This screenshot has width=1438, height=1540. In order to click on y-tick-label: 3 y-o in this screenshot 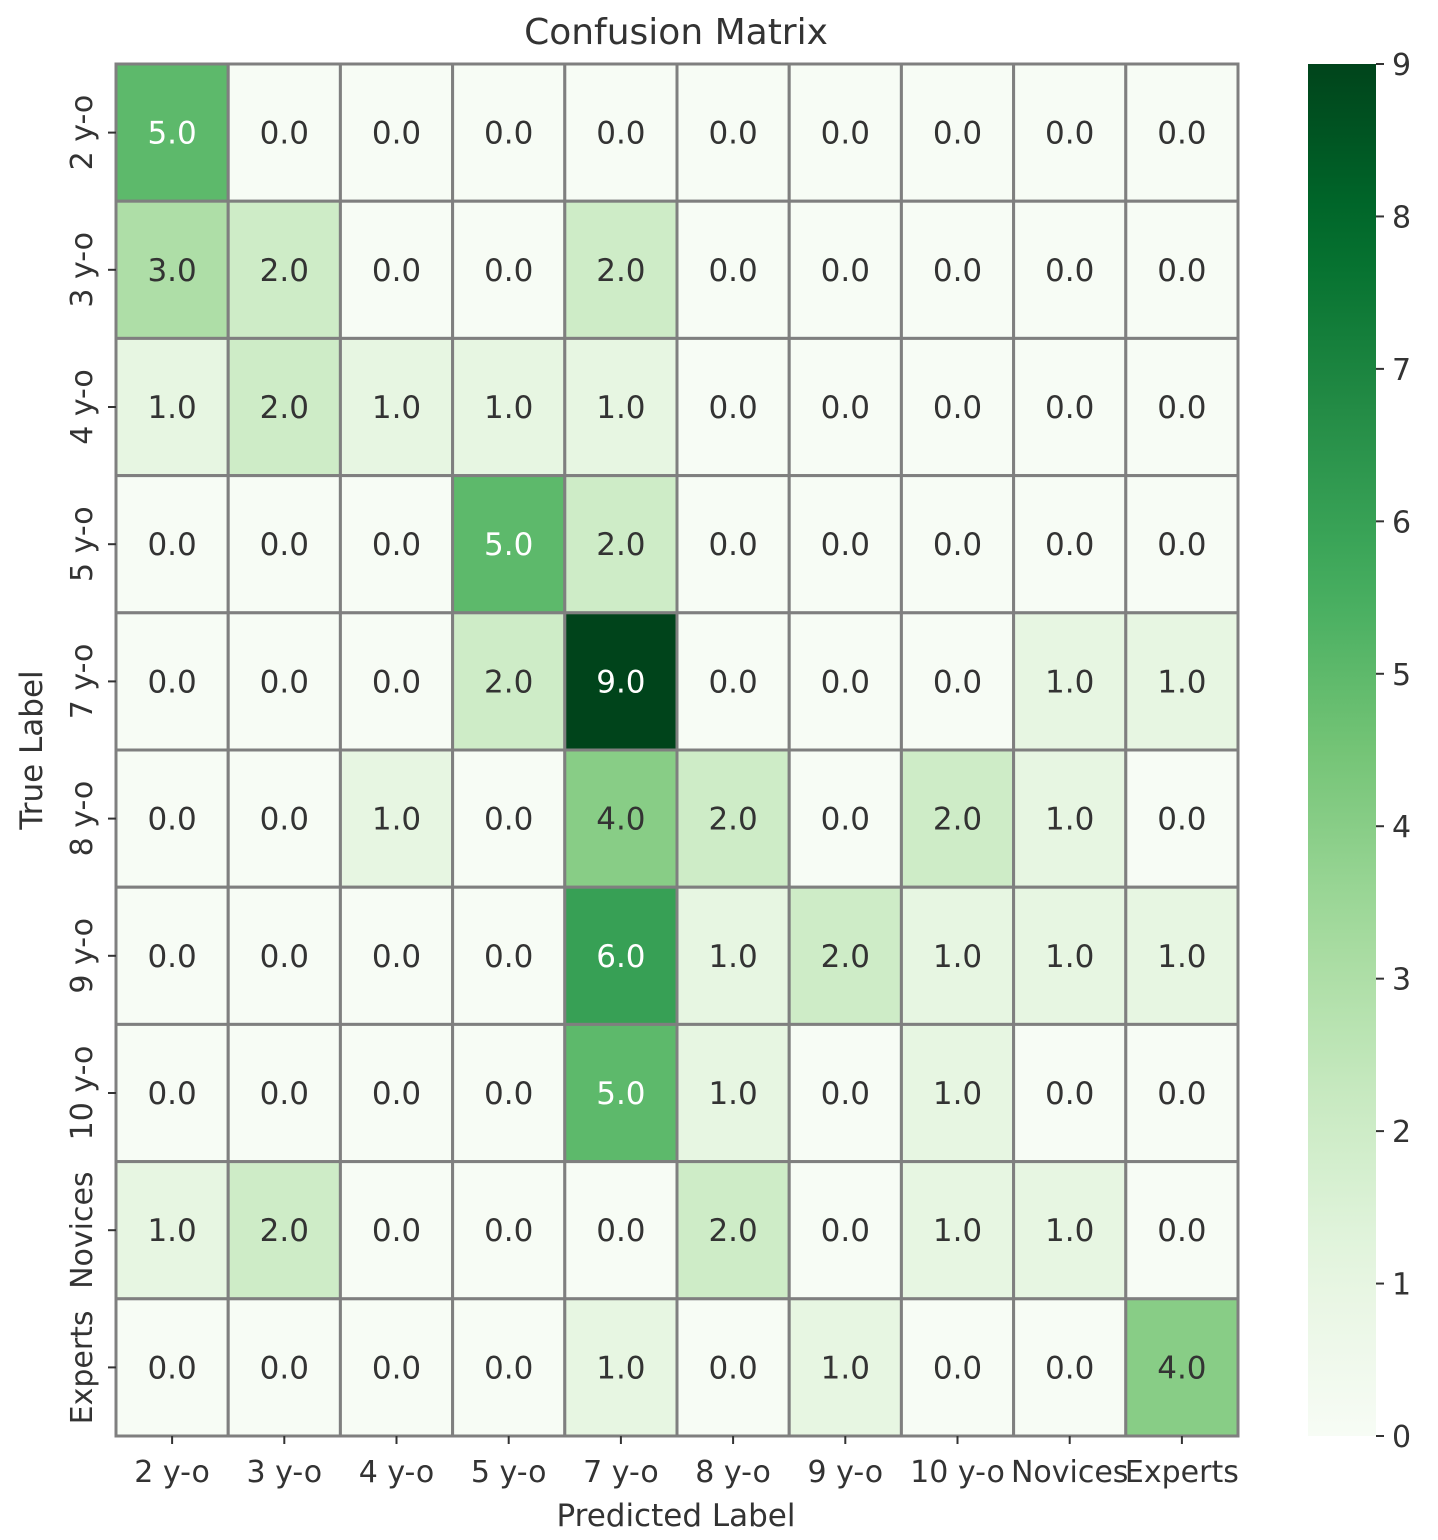, I will do `click(82, 270)`.